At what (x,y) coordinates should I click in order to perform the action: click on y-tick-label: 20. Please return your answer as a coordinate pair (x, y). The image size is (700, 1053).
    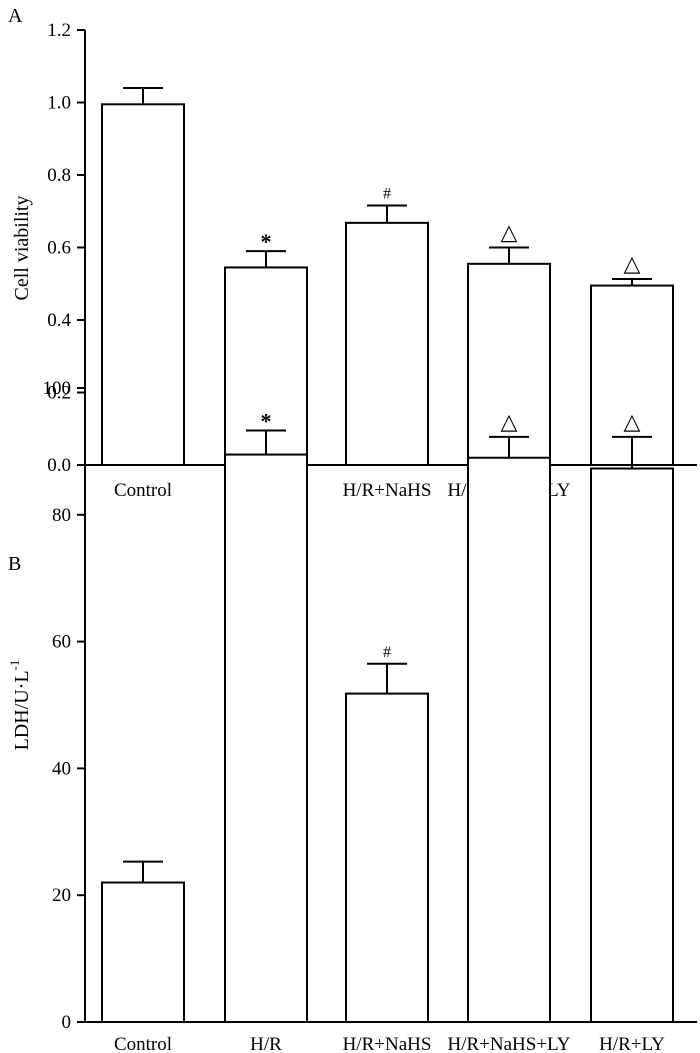
    Looking at the image, I should click on (61, 895).